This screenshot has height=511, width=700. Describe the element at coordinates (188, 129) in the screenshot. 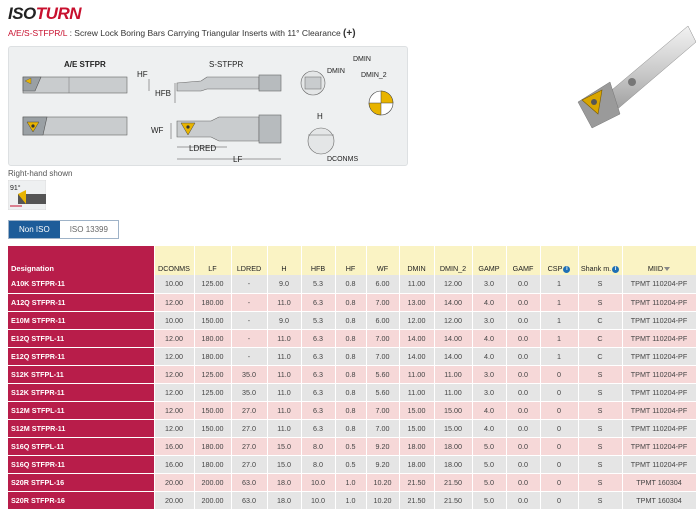

I see `s-insert-bottom` at that location.